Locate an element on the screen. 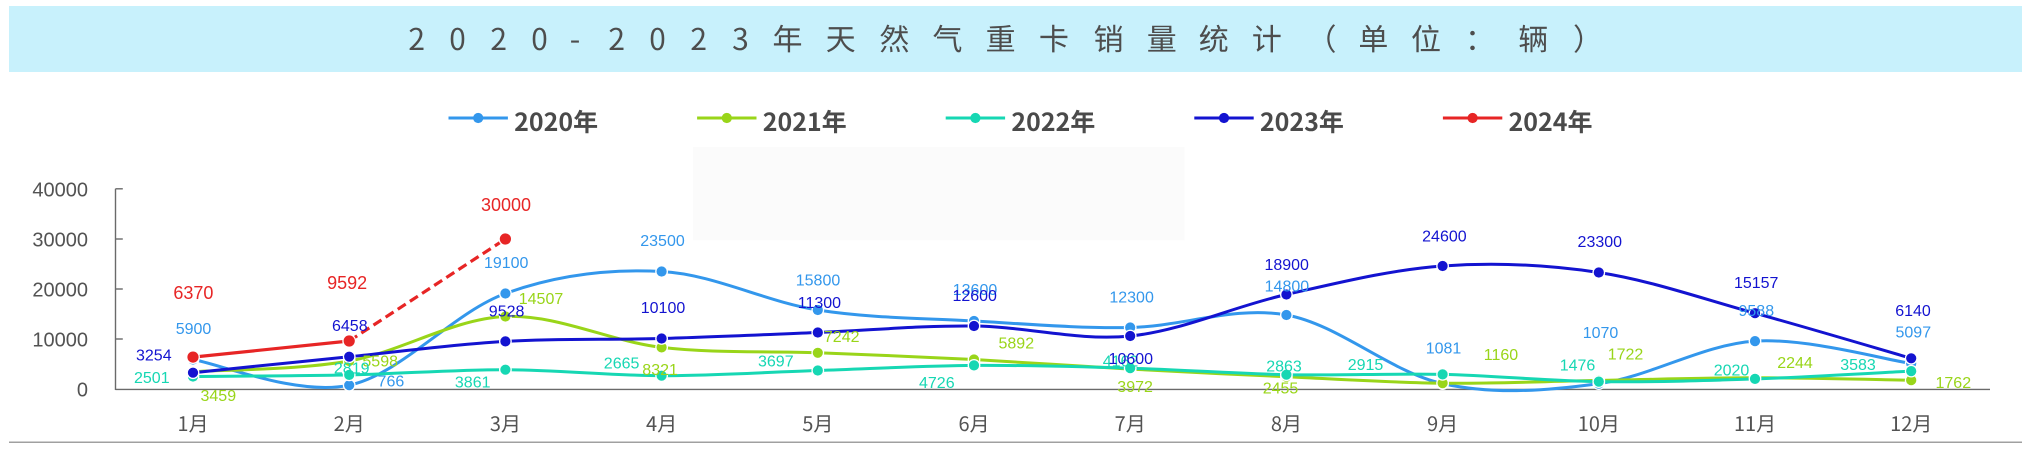 The height and width of the screenshot is (449, 2028). svg-text: 20000 is located at coordinates (60, 290).